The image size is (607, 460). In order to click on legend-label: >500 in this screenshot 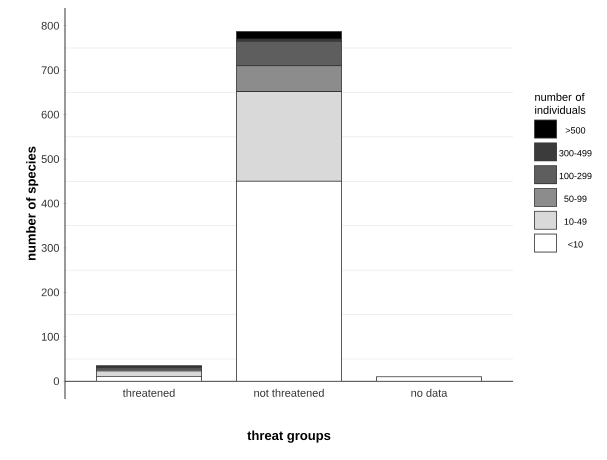, I will do `click(576, 130)`.